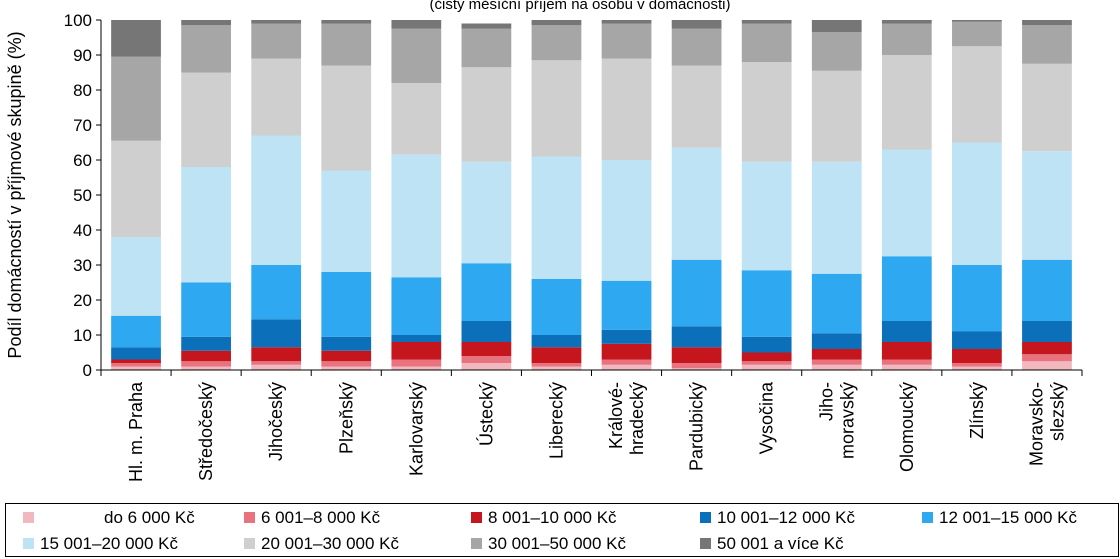 The width and height of the screenshot is (1120, 559). I want to click on x-tick-label: Olomoucký, so click(907, 427).